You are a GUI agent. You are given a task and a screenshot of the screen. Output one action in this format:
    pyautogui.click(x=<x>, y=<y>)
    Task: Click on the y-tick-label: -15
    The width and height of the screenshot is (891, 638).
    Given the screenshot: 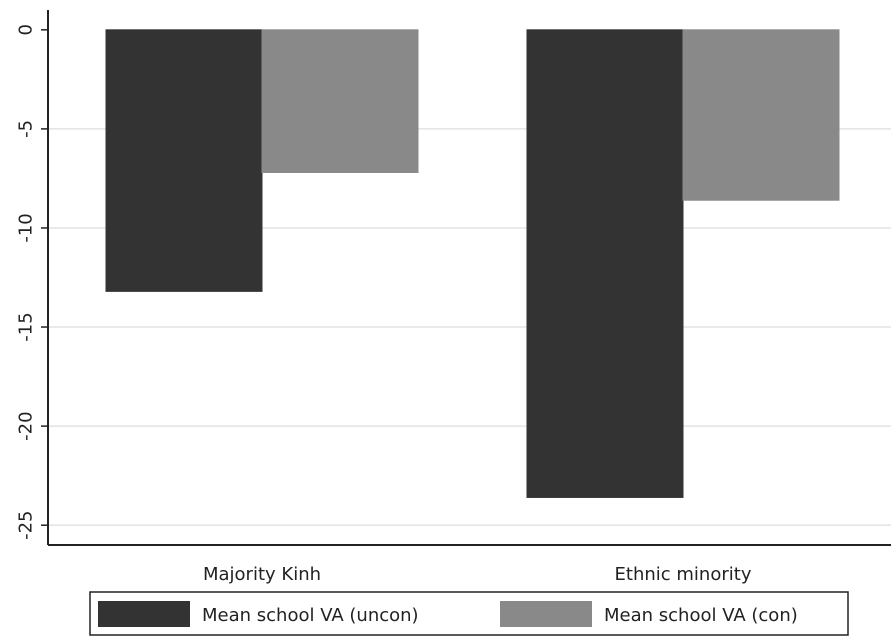 What is the action you would take?
    pyautogui.click(x=26, y=326)
    